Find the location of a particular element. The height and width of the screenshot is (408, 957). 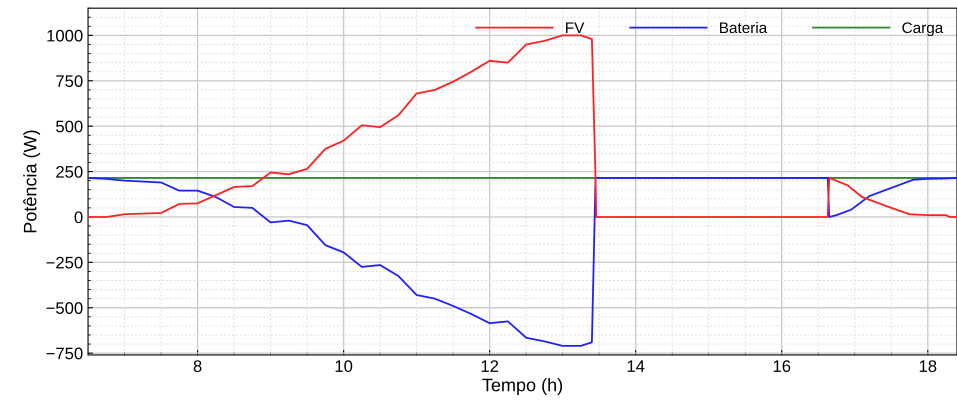

y-axis-title: Potência (W) is located at coordinates (31, 181).